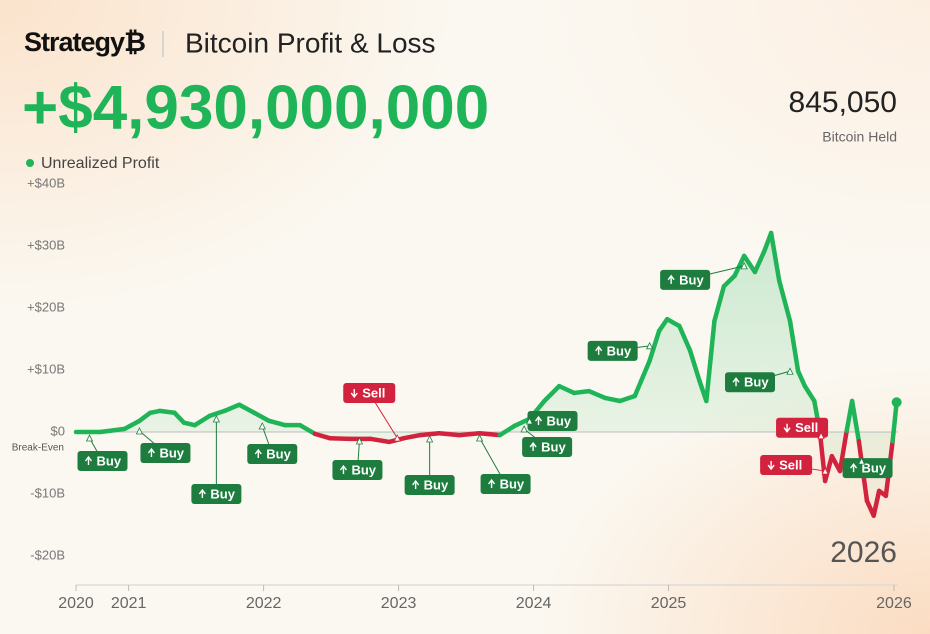 Image resolution: width=930 pixels, height=634 pixels. I want to click on watermark: 2026, so click(863, 552).